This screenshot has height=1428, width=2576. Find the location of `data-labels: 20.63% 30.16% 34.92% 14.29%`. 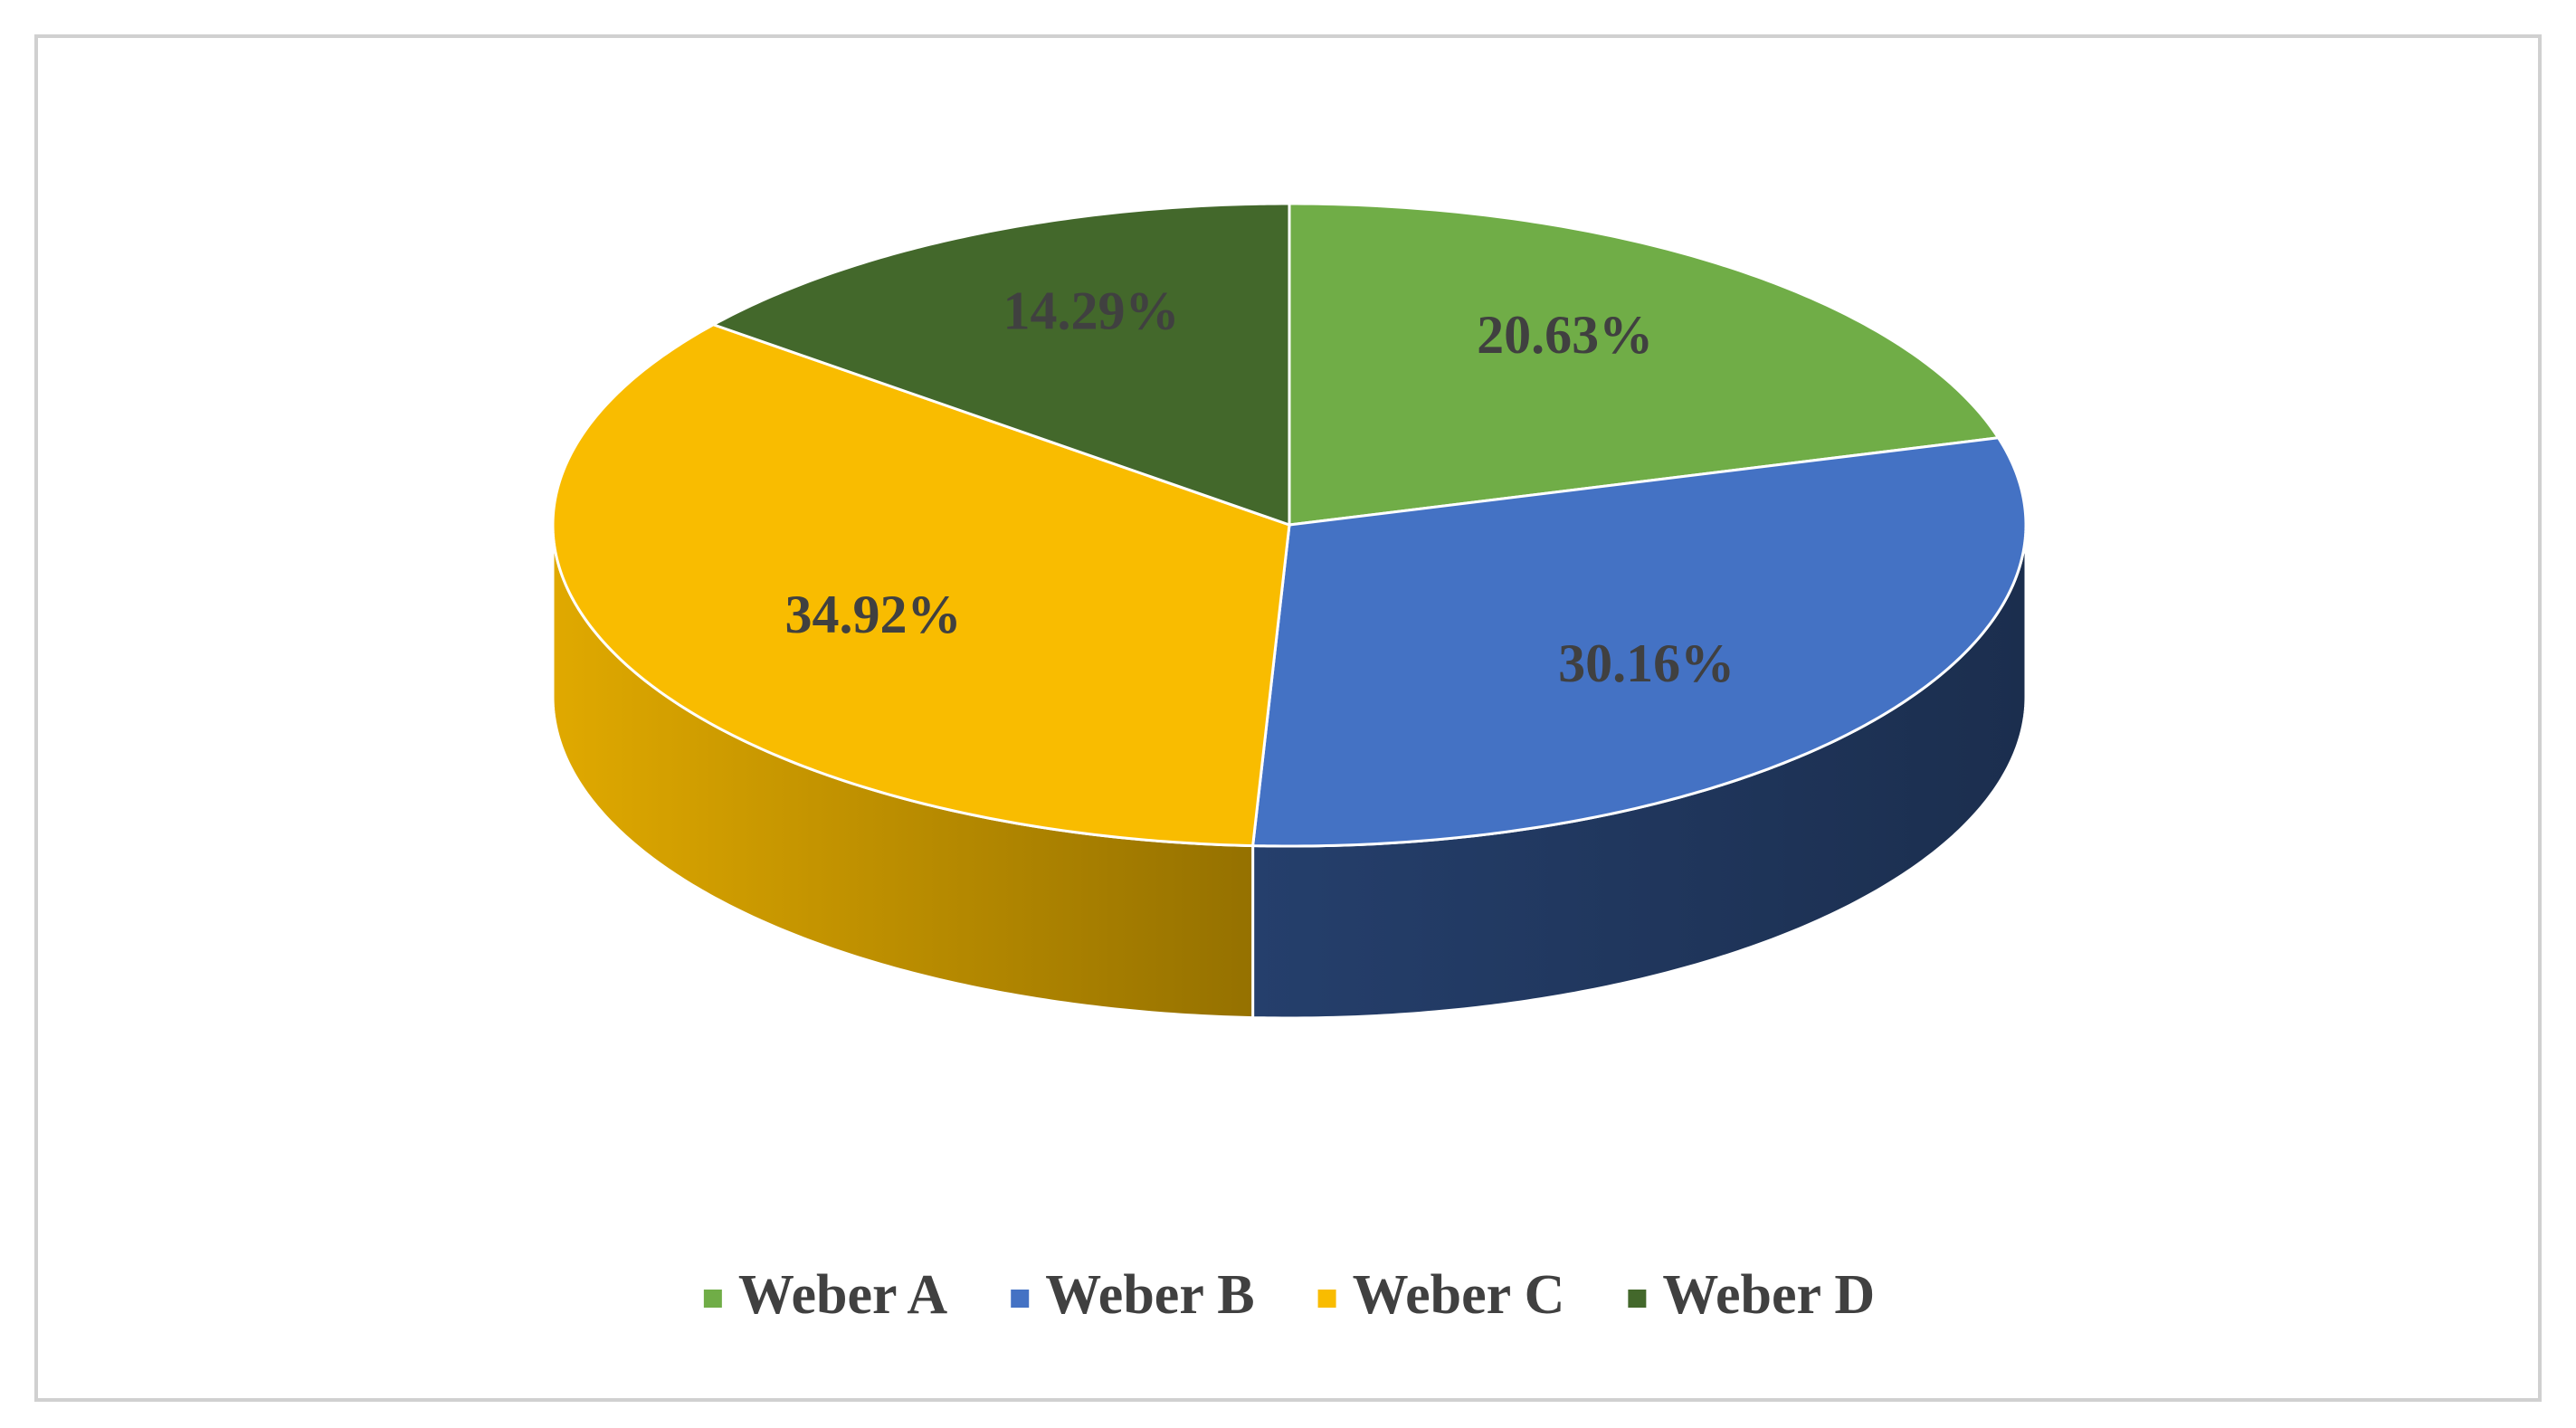

data-labels: 20.63% 30.16% 34.92% 14.29% is located at coordinates (1260, 487).